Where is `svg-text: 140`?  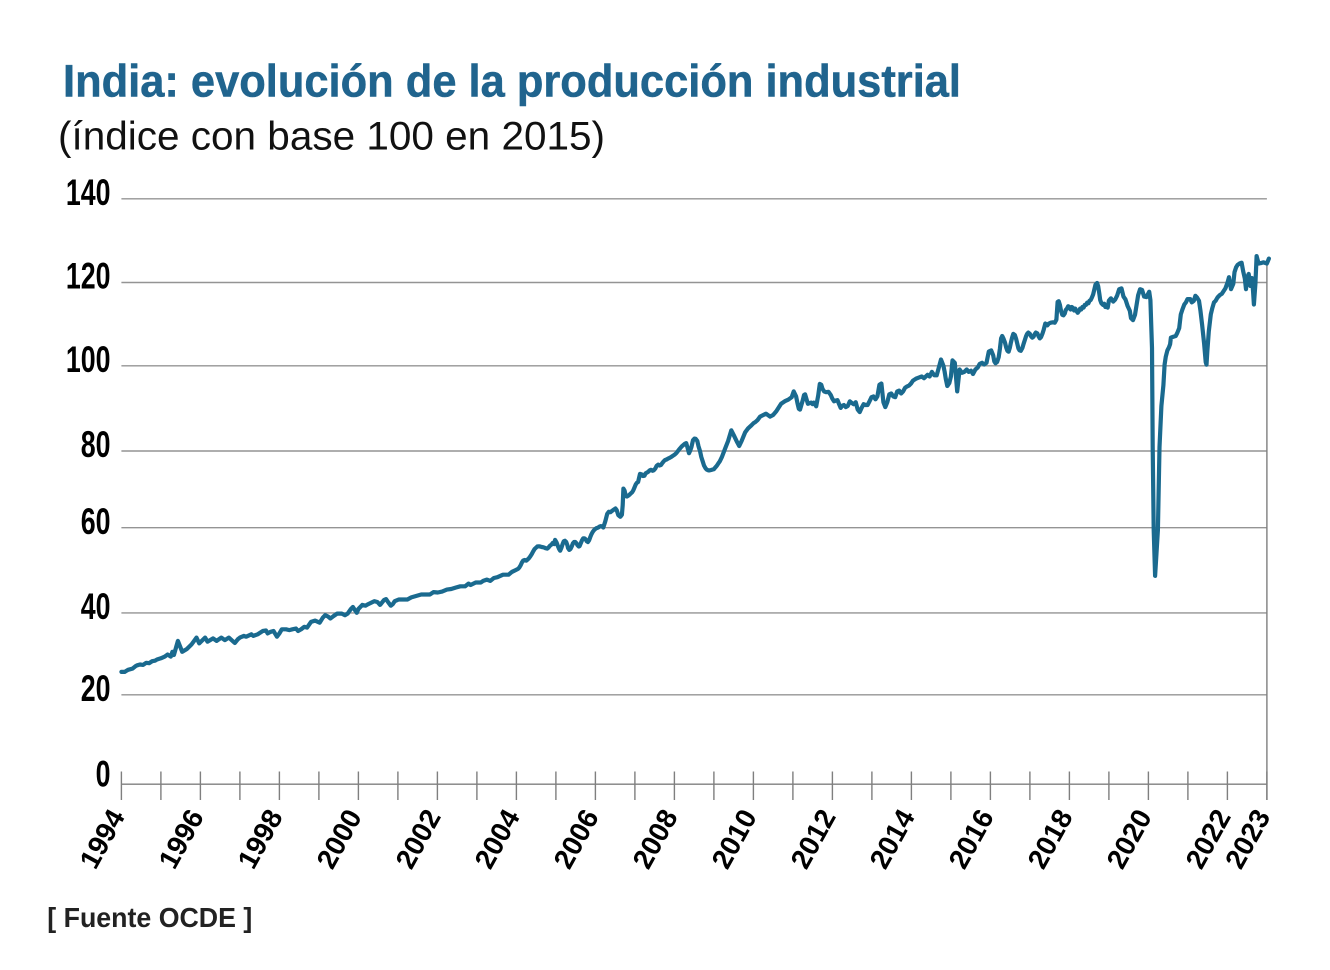 svg-text: 140 is located at coordinates (88, 192).